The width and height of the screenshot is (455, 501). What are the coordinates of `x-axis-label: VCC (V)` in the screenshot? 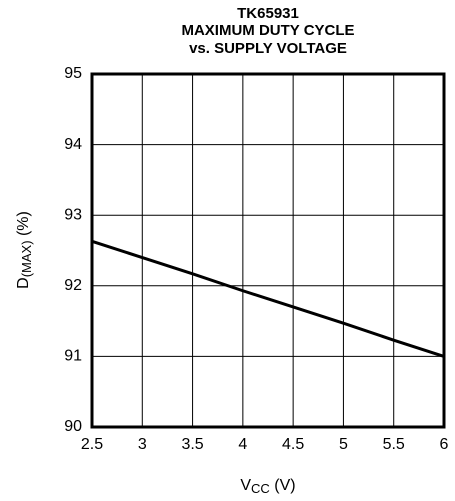 It's located at (267, 486).